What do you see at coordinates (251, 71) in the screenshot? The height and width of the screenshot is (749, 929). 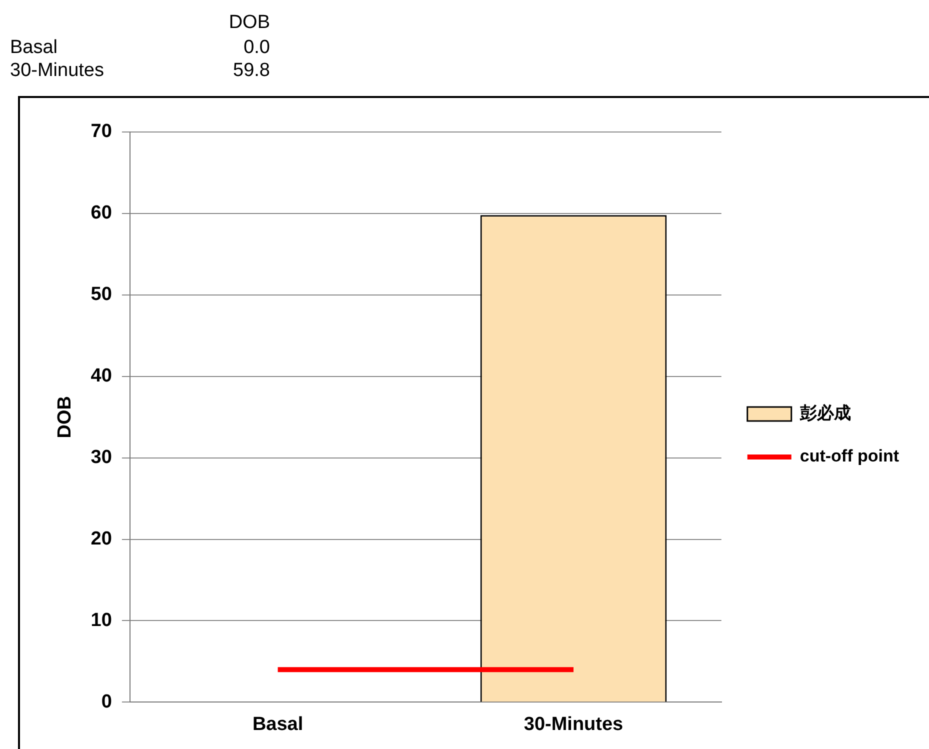 I see `text: 59.8` at bounding box center [251, 71].